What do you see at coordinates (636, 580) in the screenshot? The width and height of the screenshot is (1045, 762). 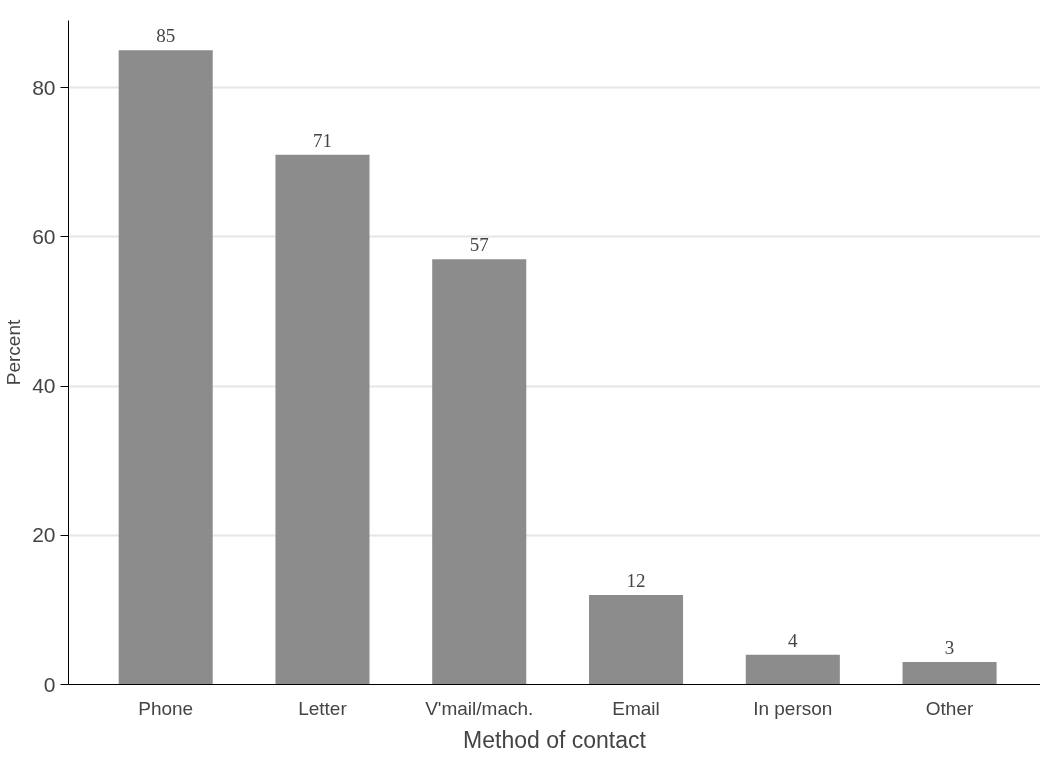 I see `data-label: 12` at bounding box center [636, 580].